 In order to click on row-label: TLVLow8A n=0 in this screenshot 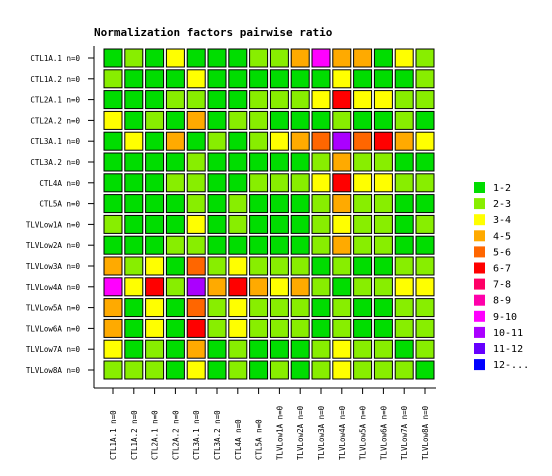, I will do `click(53, 370)`.